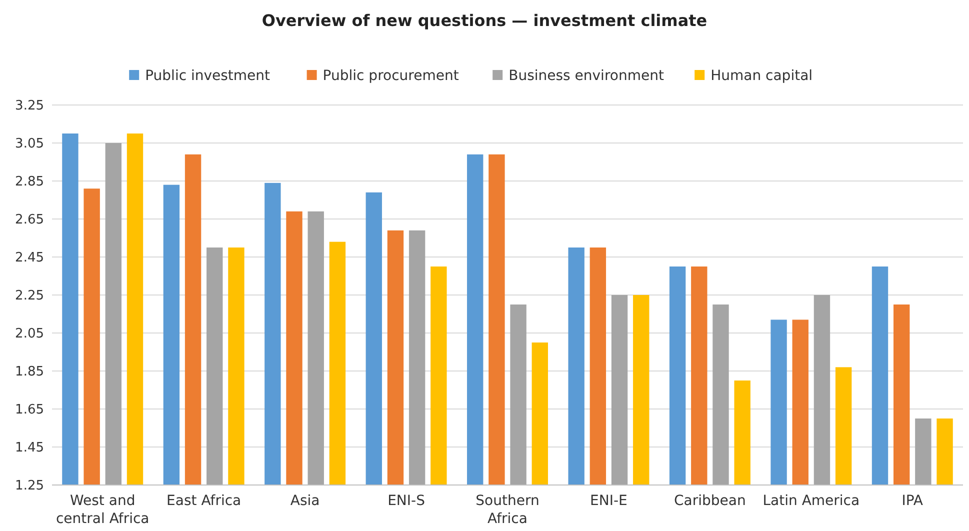  I want to click on chart-title: Overview of new questions — investment climate, so click(485, 20).